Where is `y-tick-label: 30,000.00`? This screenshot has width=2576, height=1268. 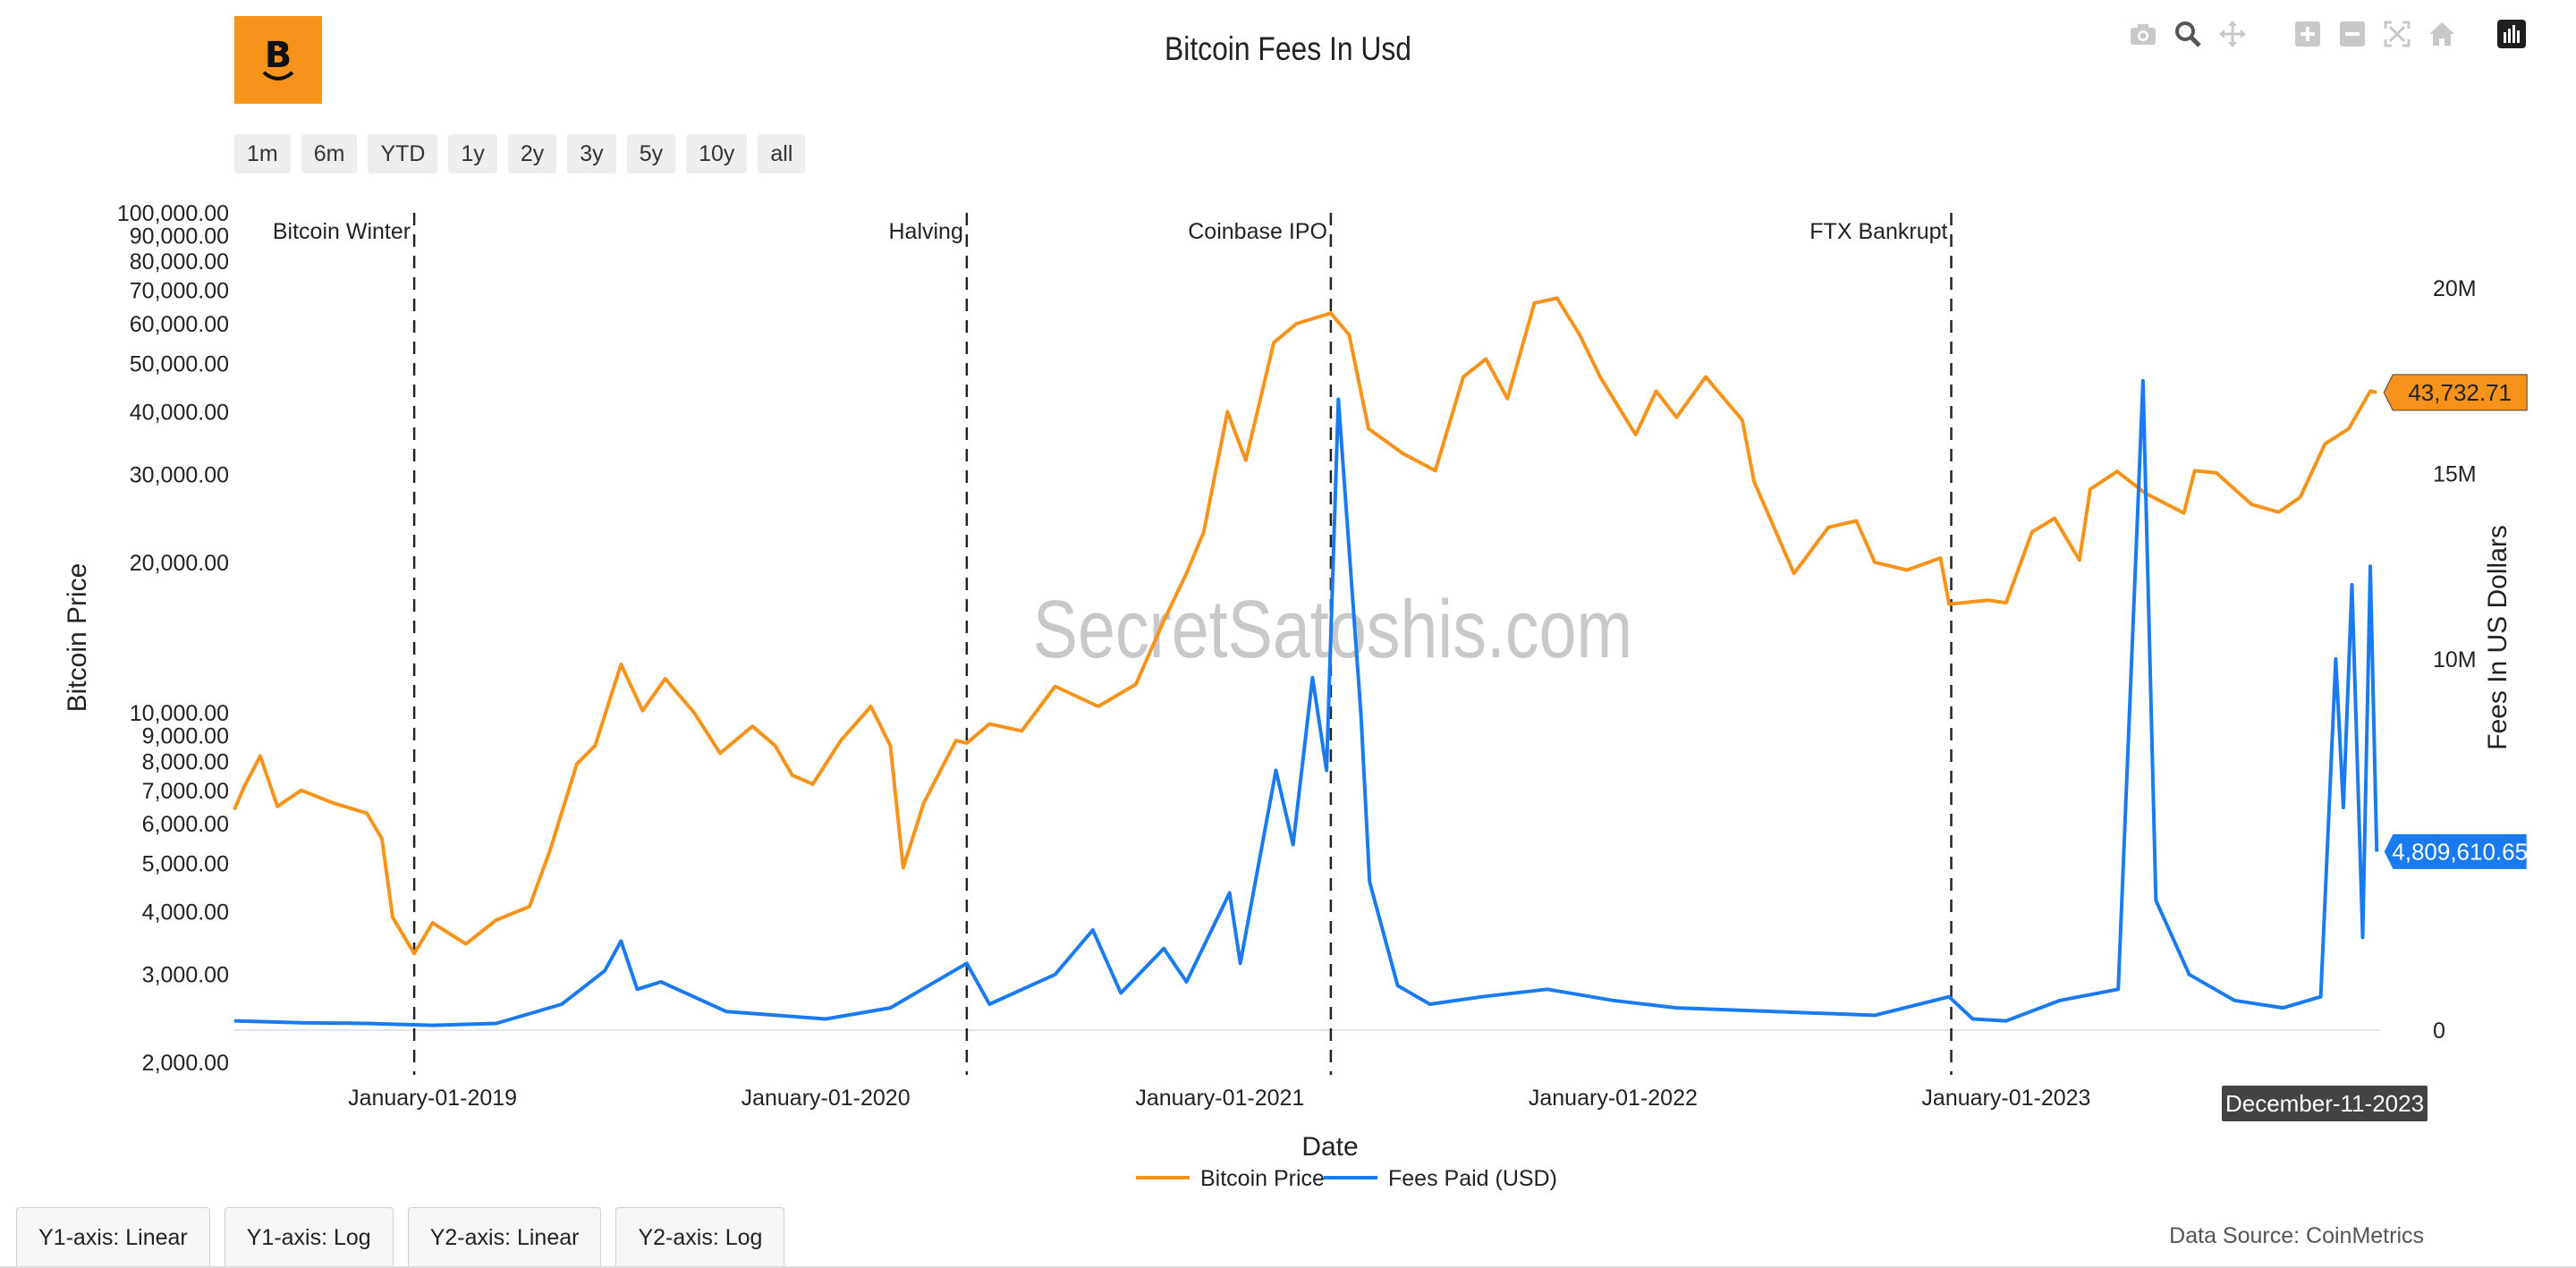 y-tick-label: 30,000.00 is located at coordinates (179, 474).